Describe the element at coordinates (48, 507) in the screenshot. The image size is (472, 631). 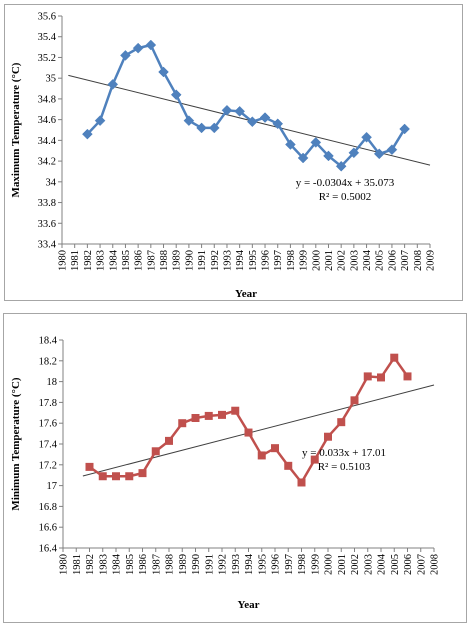
I see `y-tick-label: 16.8` at that location.